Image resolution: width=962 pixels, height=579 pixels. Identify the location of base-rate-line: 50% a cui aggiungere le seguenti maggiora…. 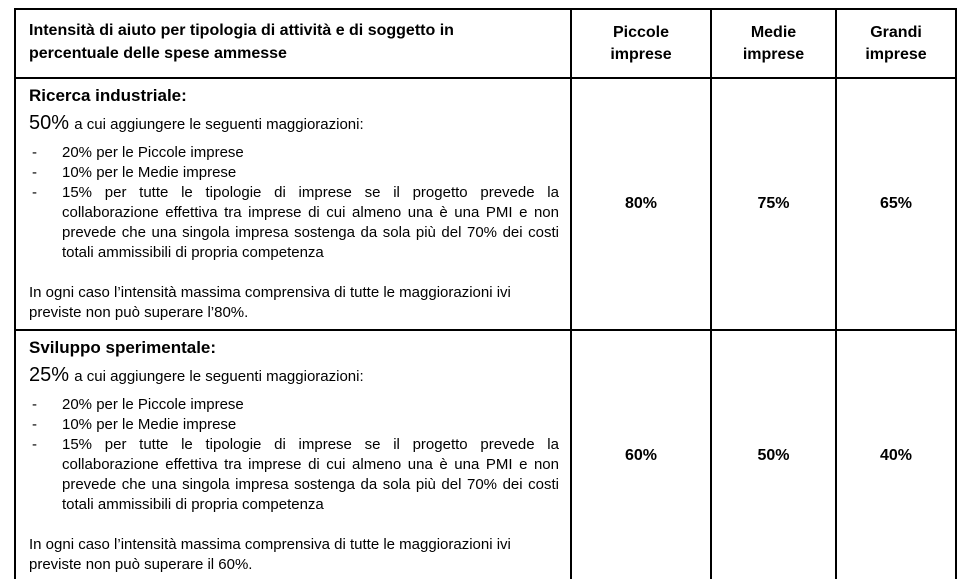
(294, 124).